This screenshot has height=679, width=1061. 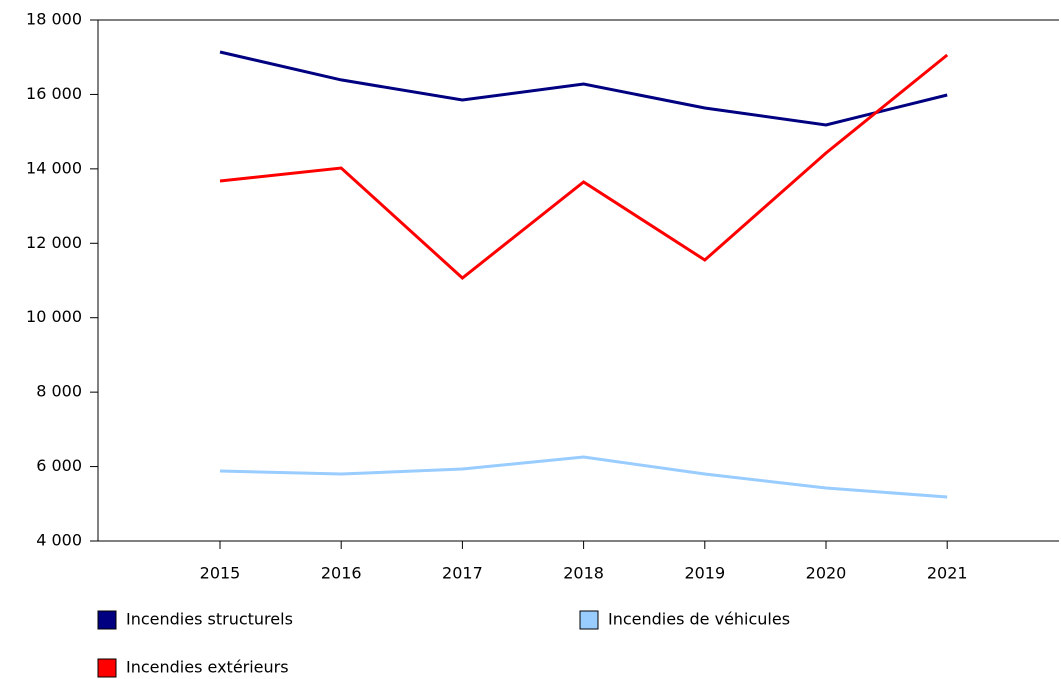 I want to click on y-tick-label: 16 000, so click(x=54, y=93).